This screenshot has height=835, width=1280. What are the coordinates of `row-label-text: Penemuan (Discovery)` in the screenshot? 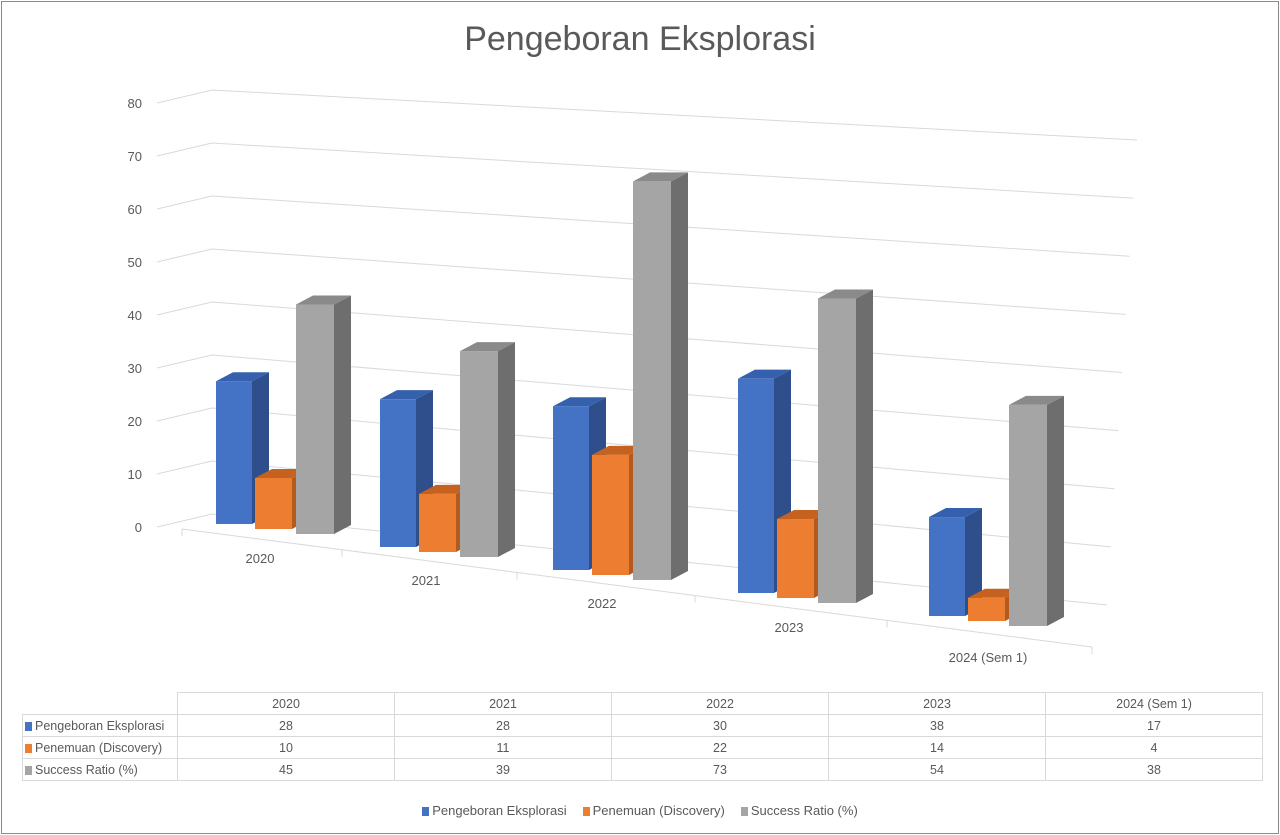 It's located at (99, 747).